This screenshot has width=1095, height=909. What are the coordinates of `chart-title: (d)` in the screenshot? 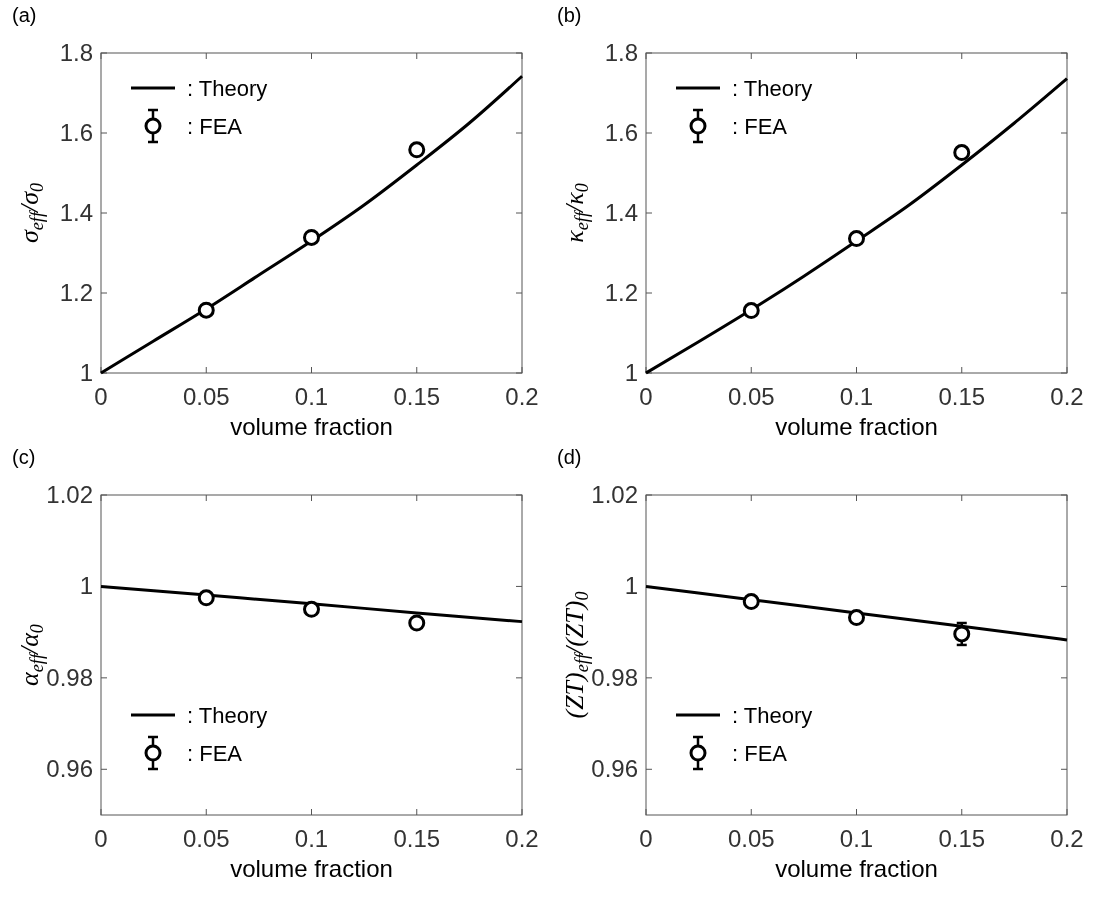 It's located at (569, 457).